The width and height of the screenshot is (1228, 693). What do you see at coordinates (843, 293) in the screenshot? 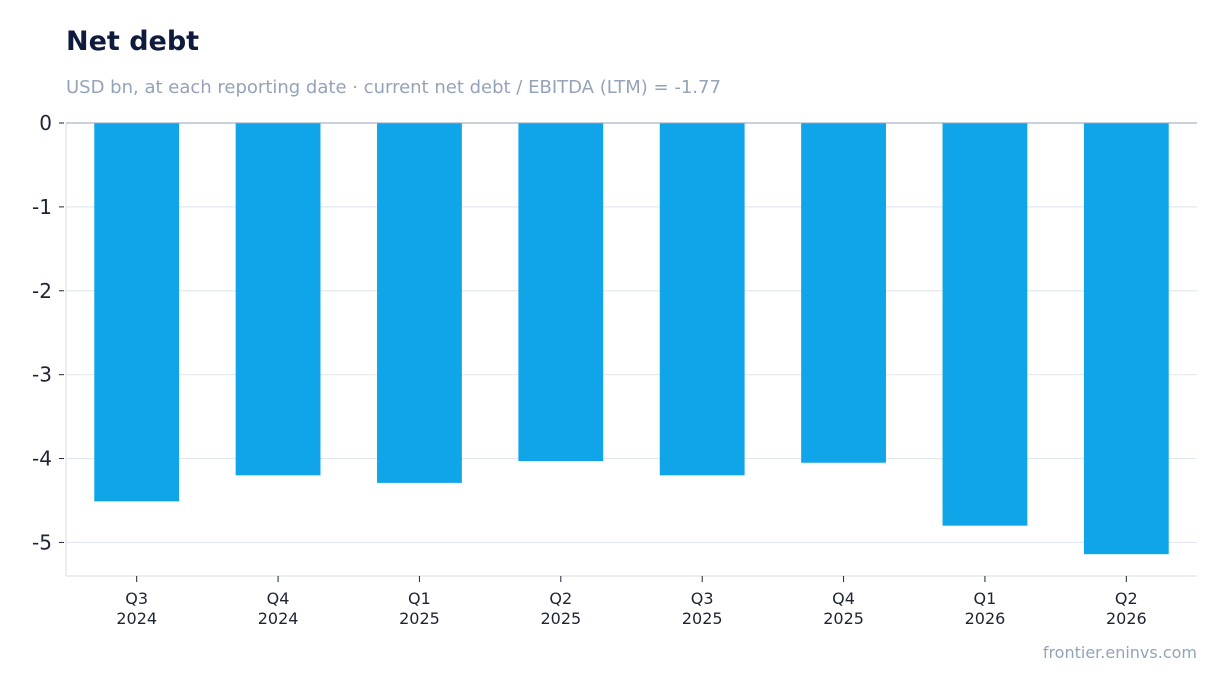
I see `bar-q4-2025` at bounding box center [843, 293].